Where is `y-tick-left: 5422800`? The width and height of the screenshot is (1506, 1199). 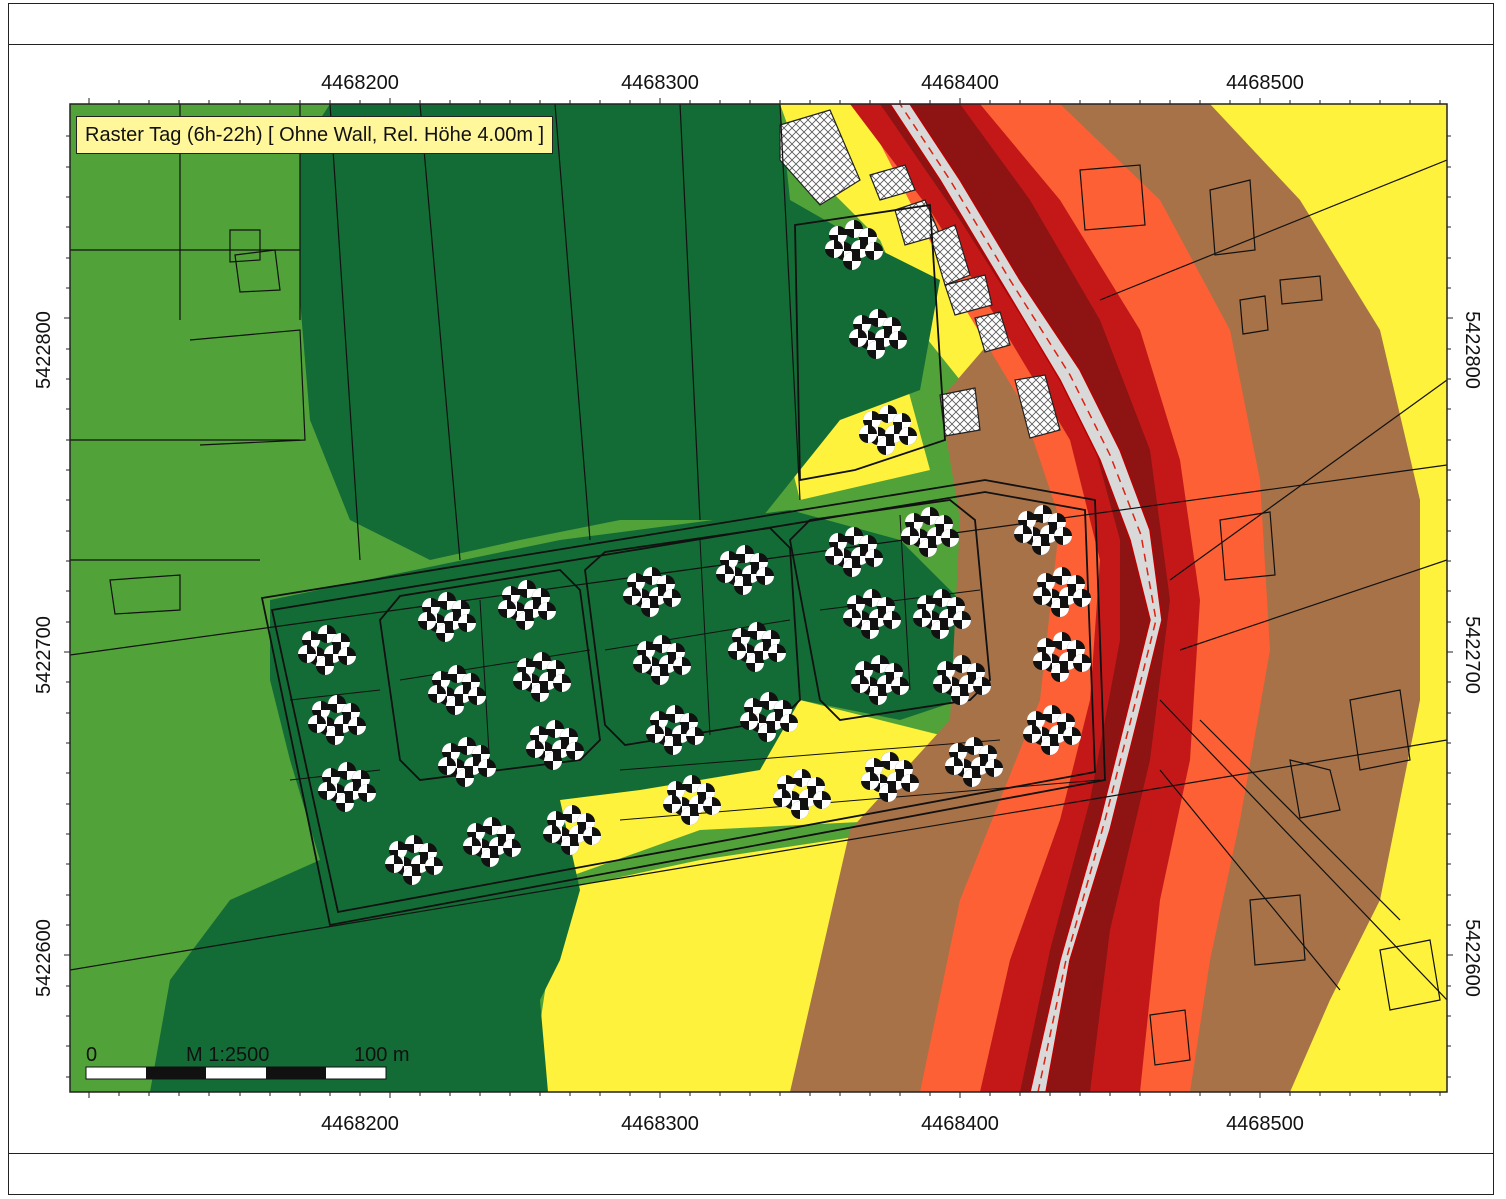
y-tick-left: 5422800 is located at coordinates (44, 350).